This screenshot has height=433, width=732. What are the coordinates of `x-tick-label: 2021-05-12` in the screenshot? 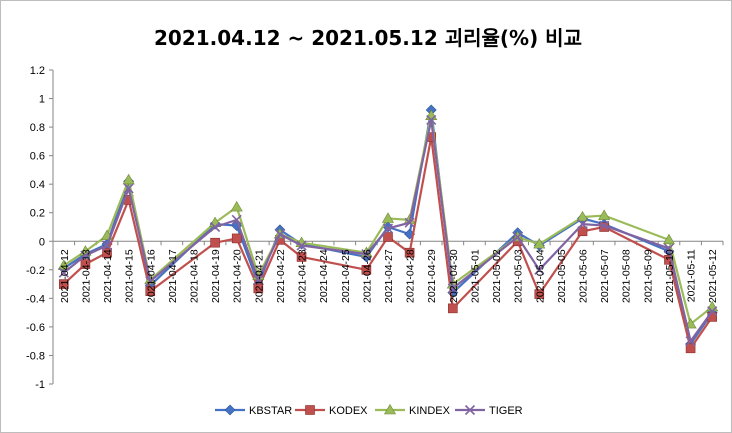 It's located at (713, 276).